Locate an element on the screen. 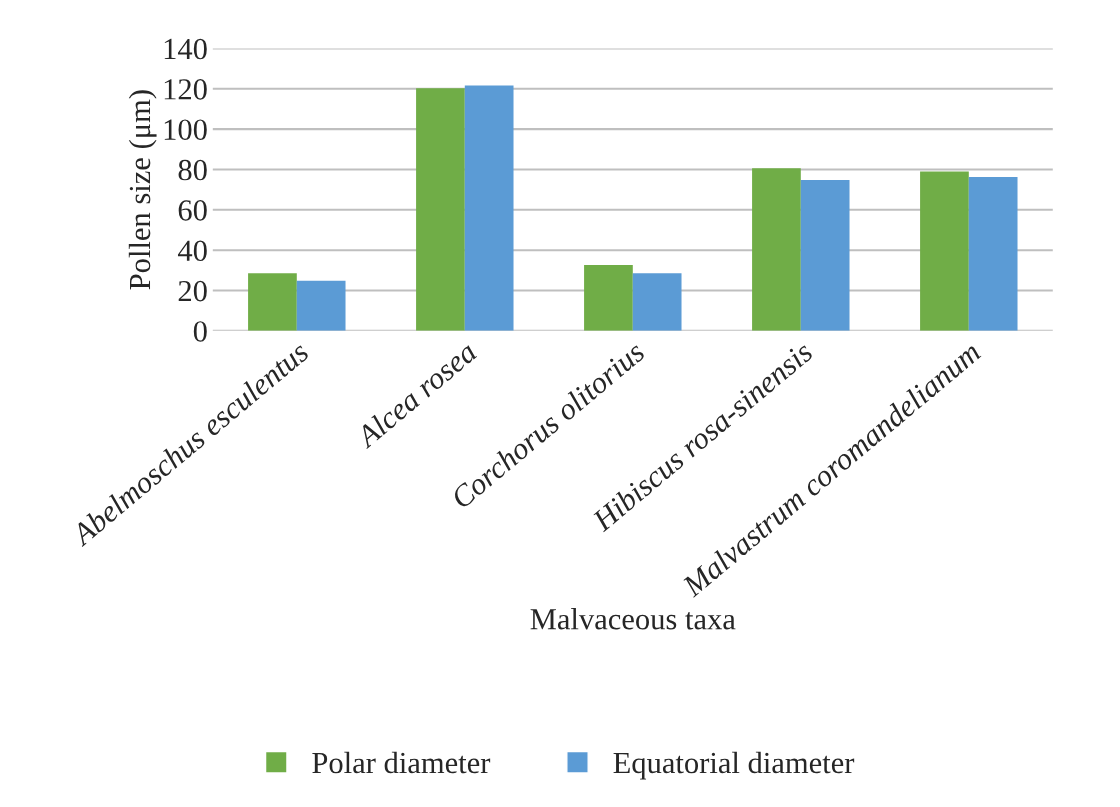  y-tick-label: 140 is located at coordinates (185, 49).